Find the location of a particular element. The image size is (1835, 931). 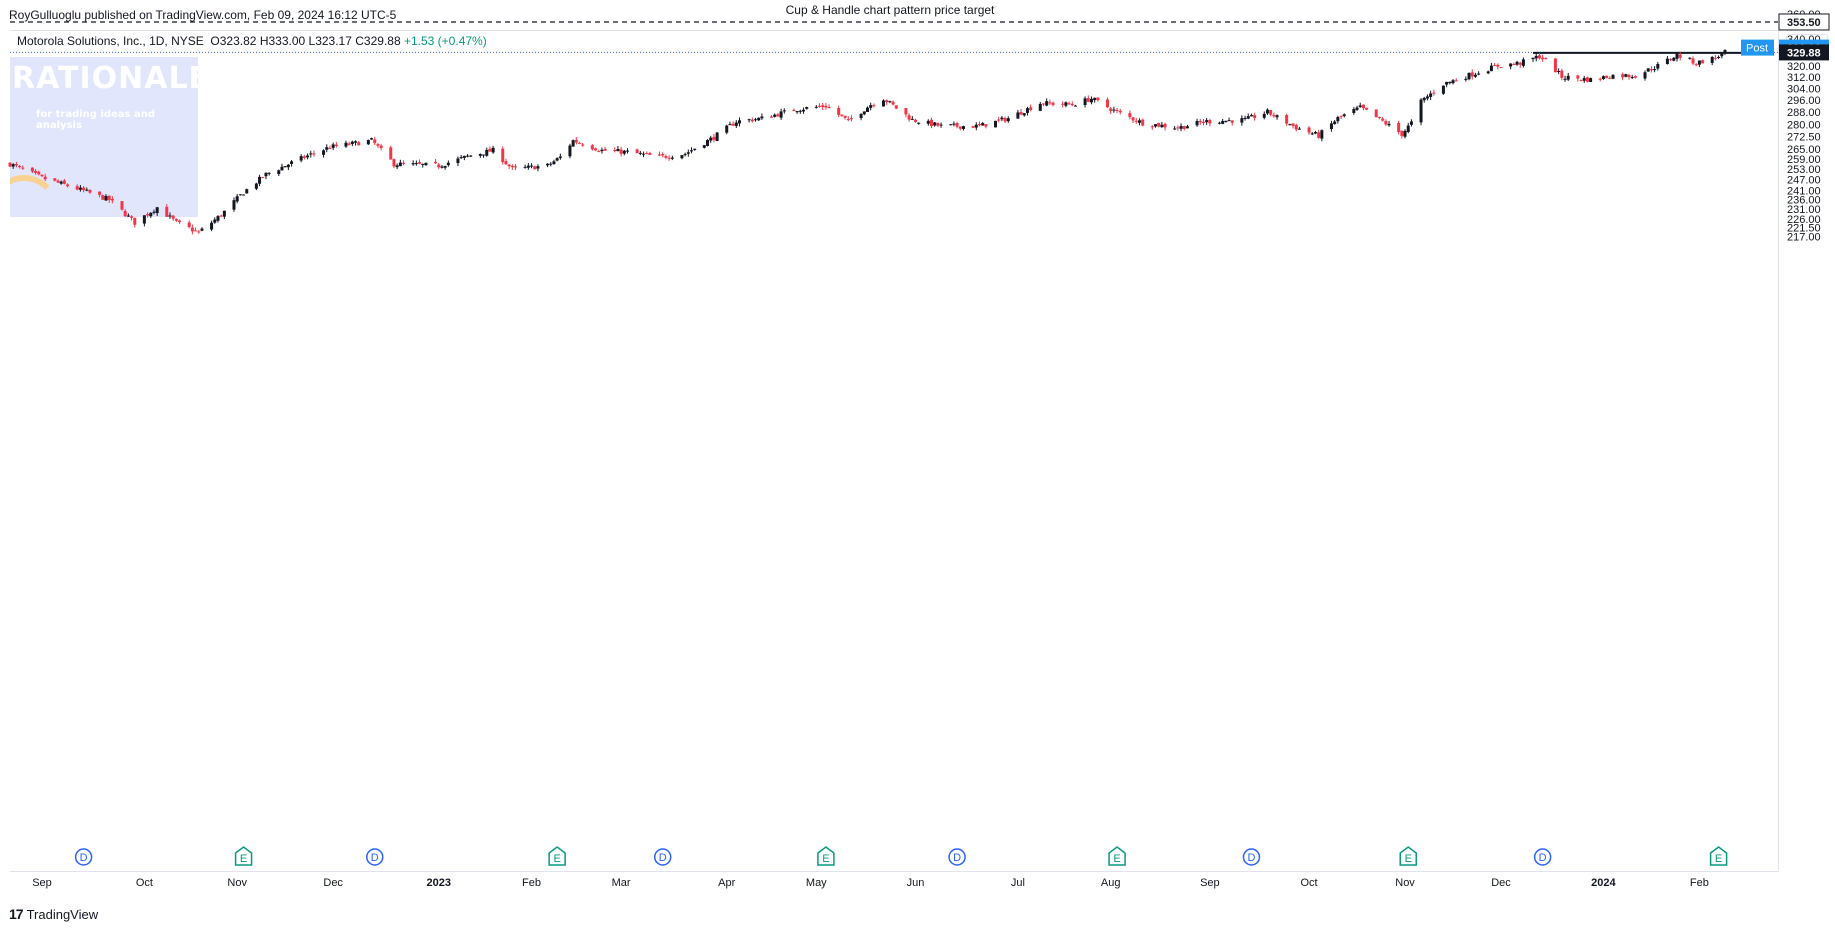

time-tick-label: 2023 is located at coordinates (439, 883).